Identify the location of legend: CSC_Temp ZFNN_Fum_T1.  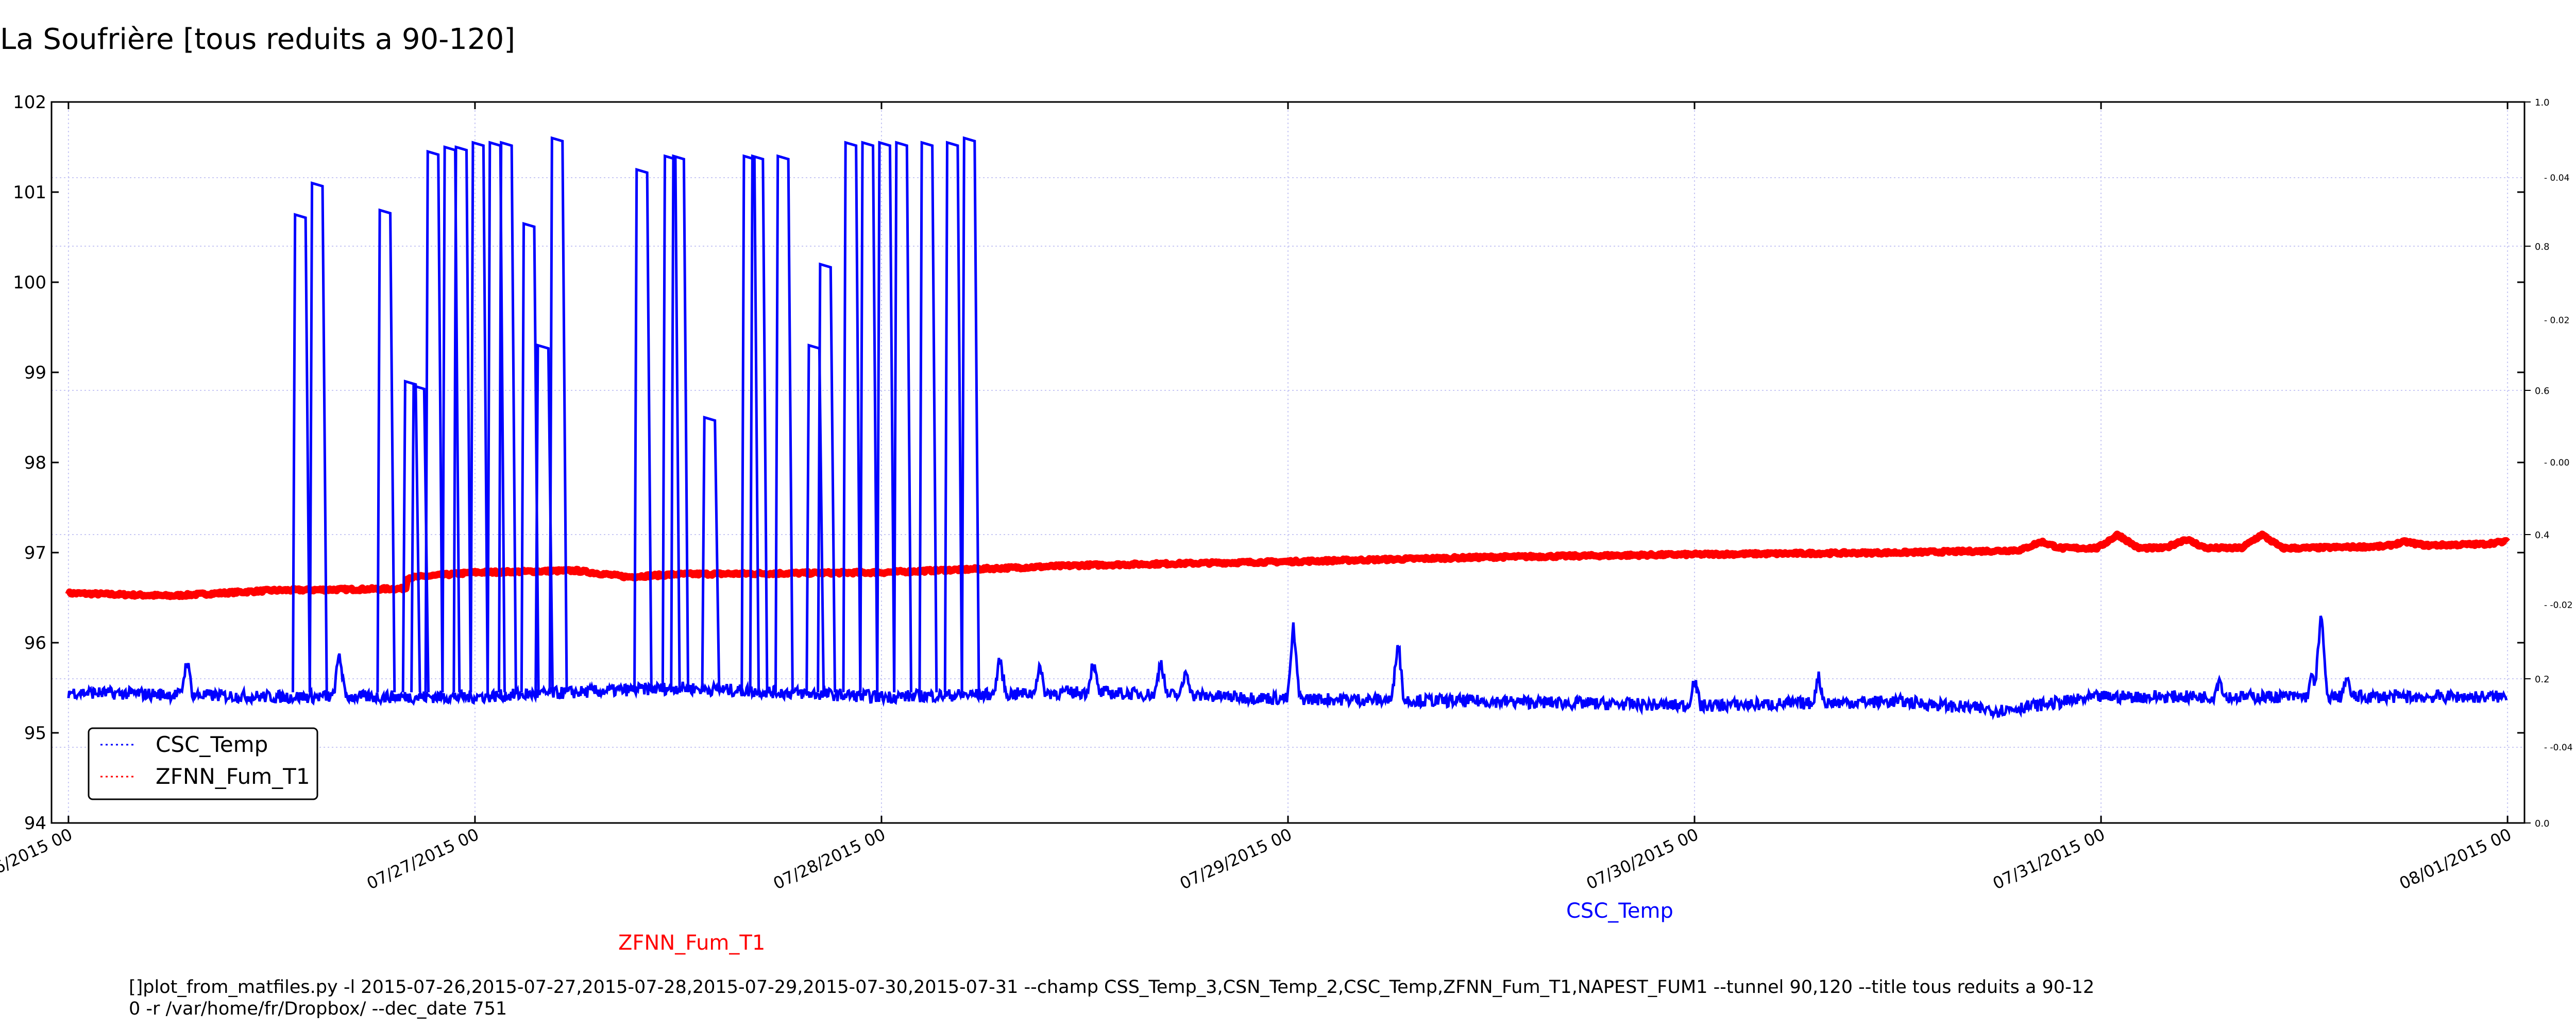
(203, 763).